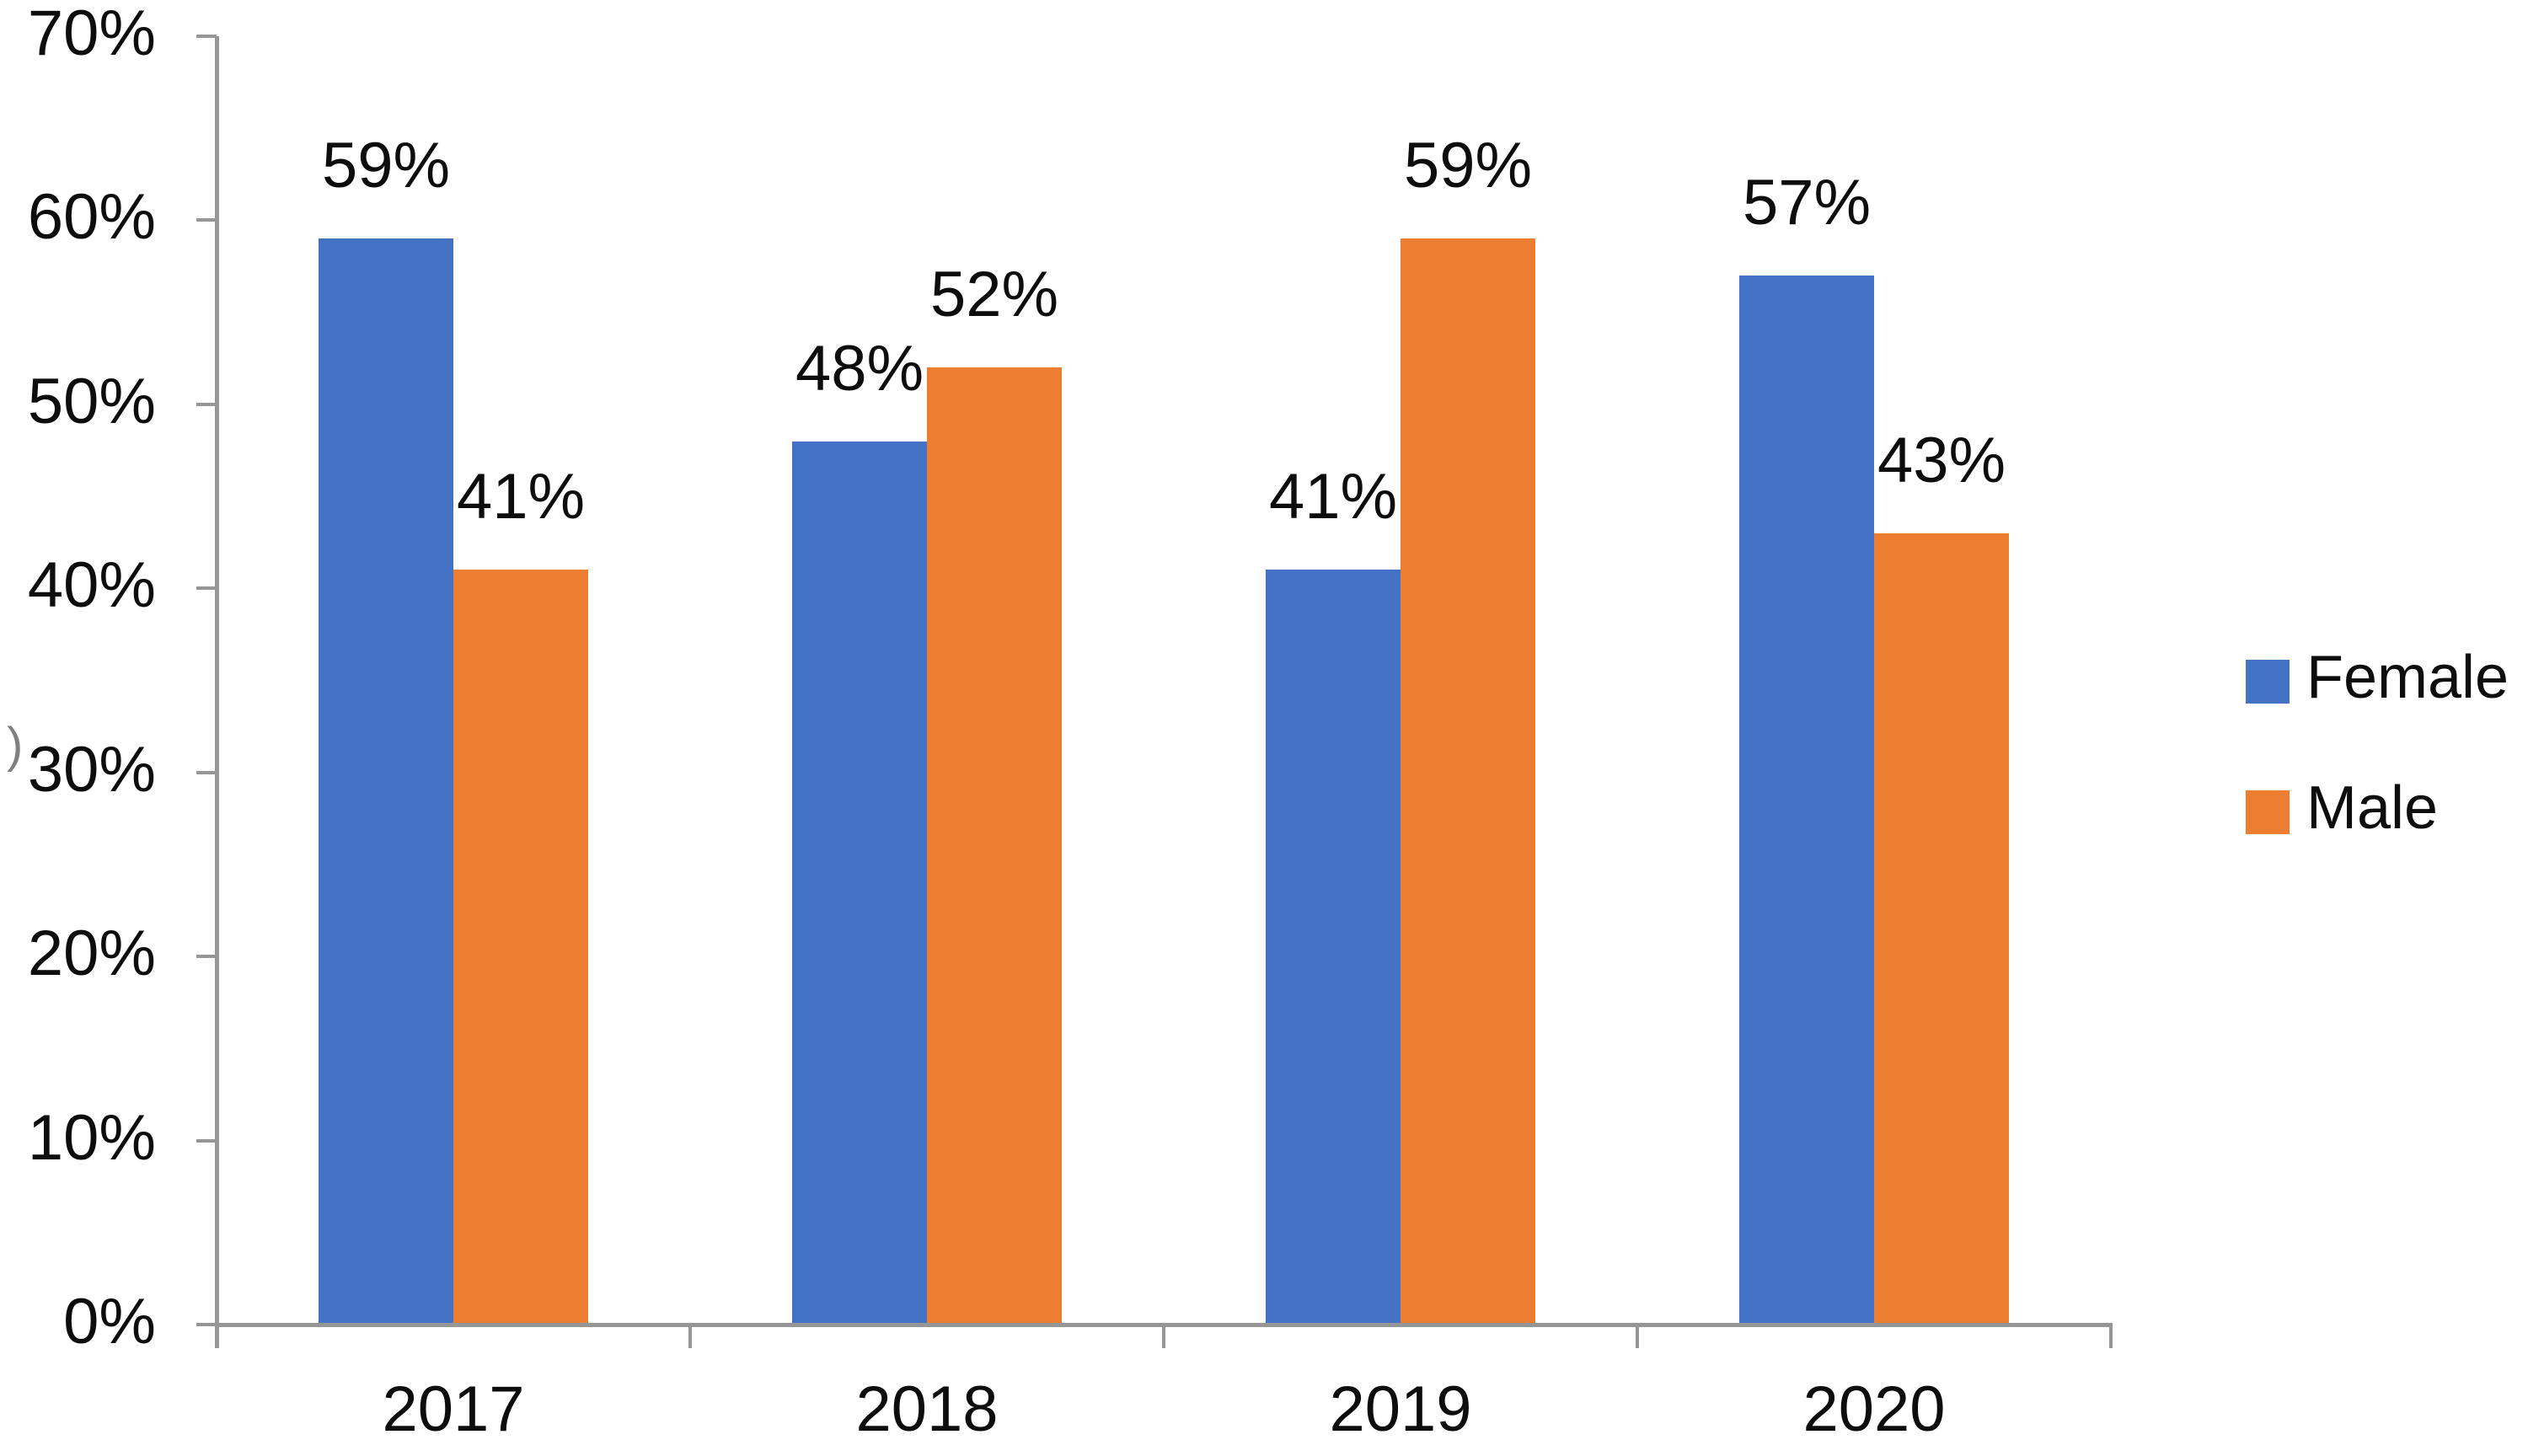 The image size is (2528, 1456). What do you see at coordinates (1807, 800) in the screenshot?
I see `bar-female-2020` at bounding box center [1807, 800].